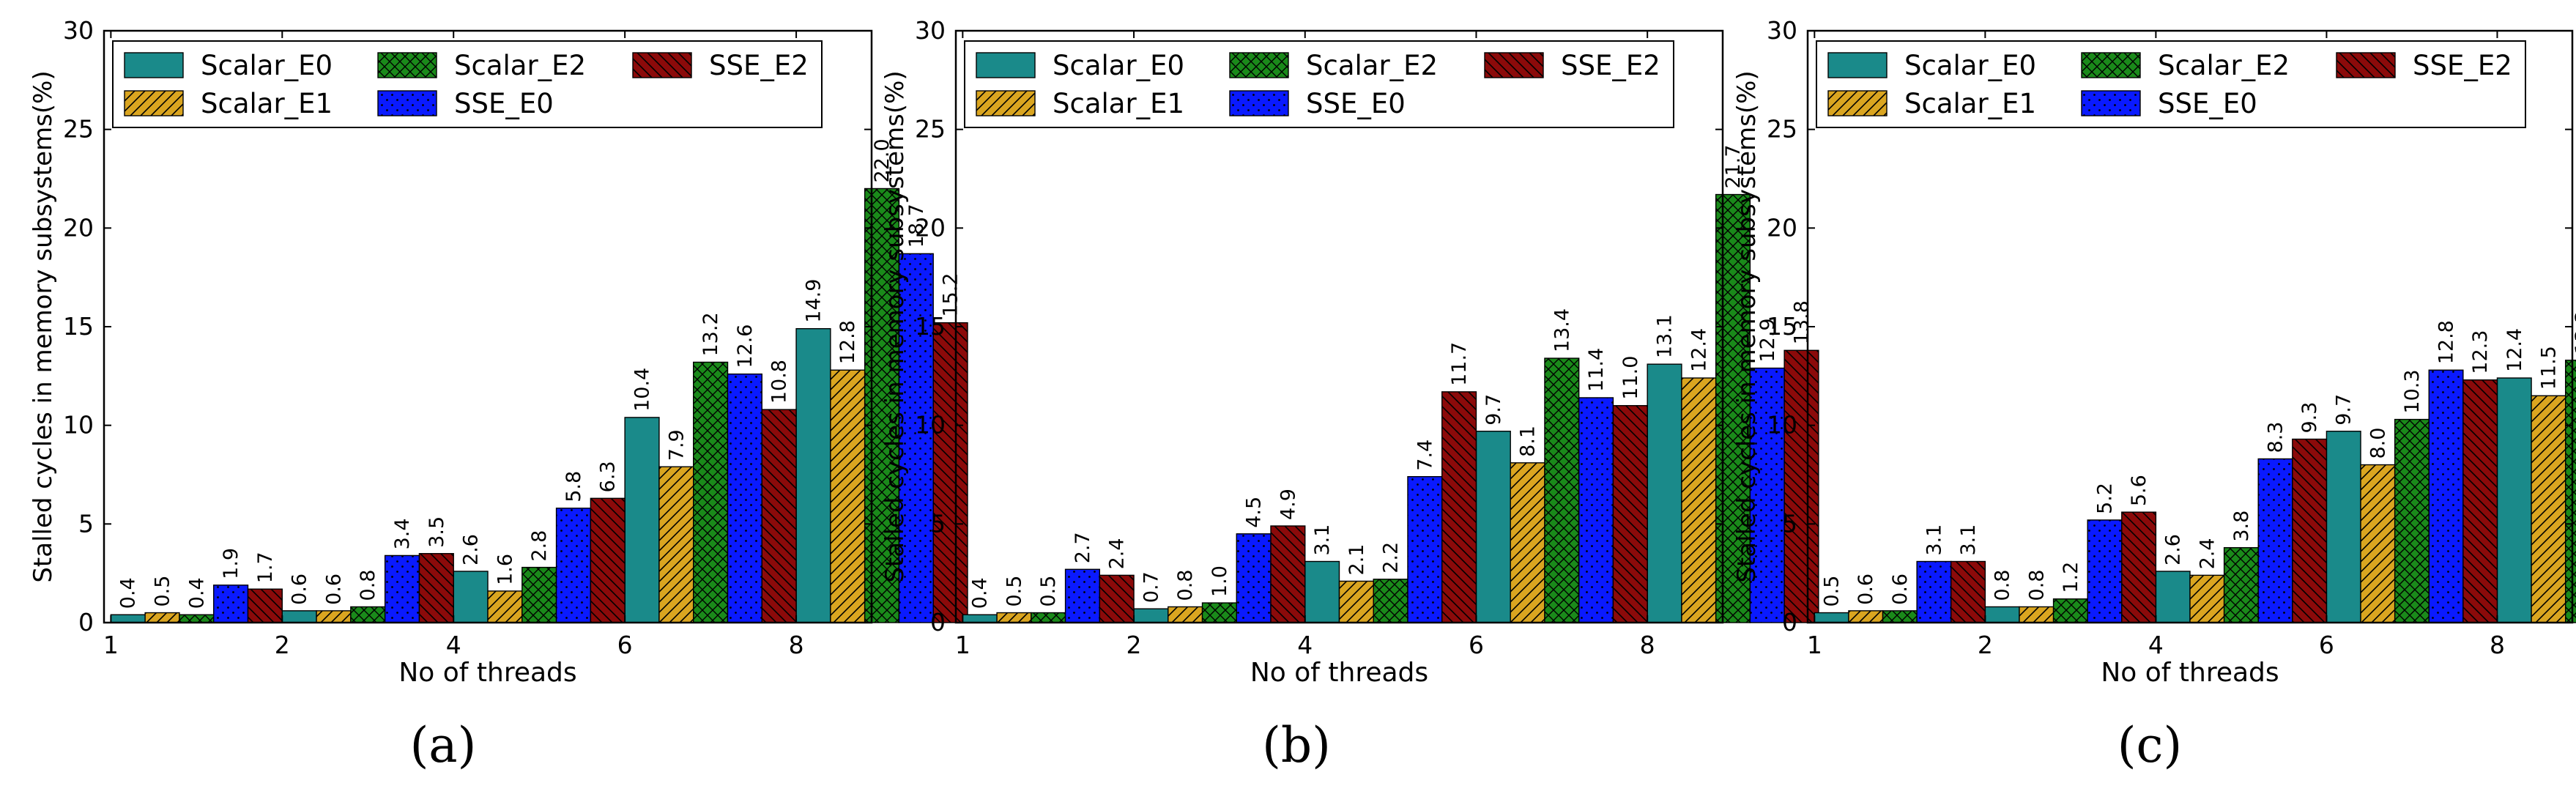  I want to click on data-label: 22.0, so click(882, 160).